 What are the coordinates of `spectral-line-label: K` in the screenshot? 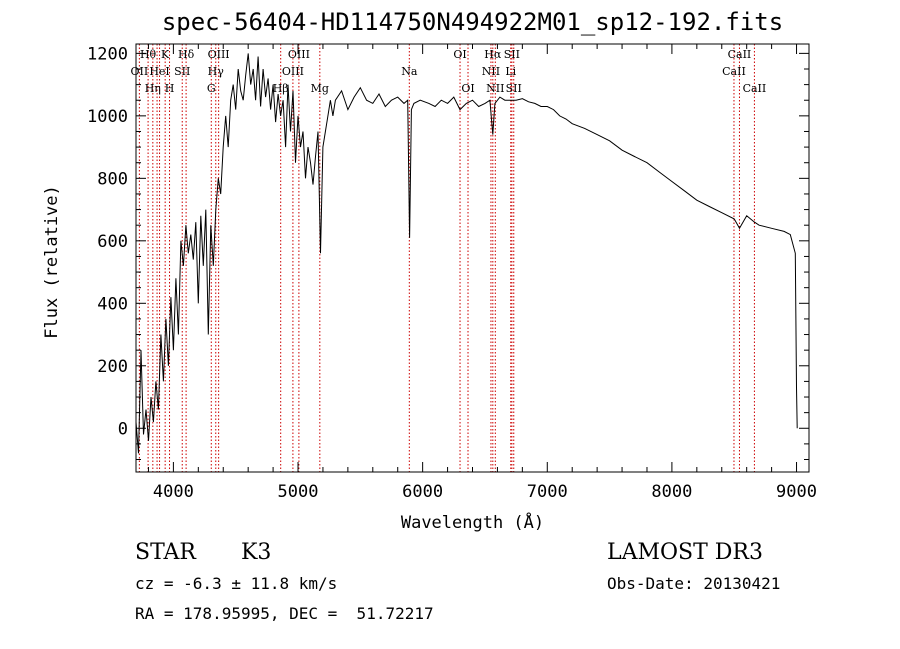 It's located at (165, 54).